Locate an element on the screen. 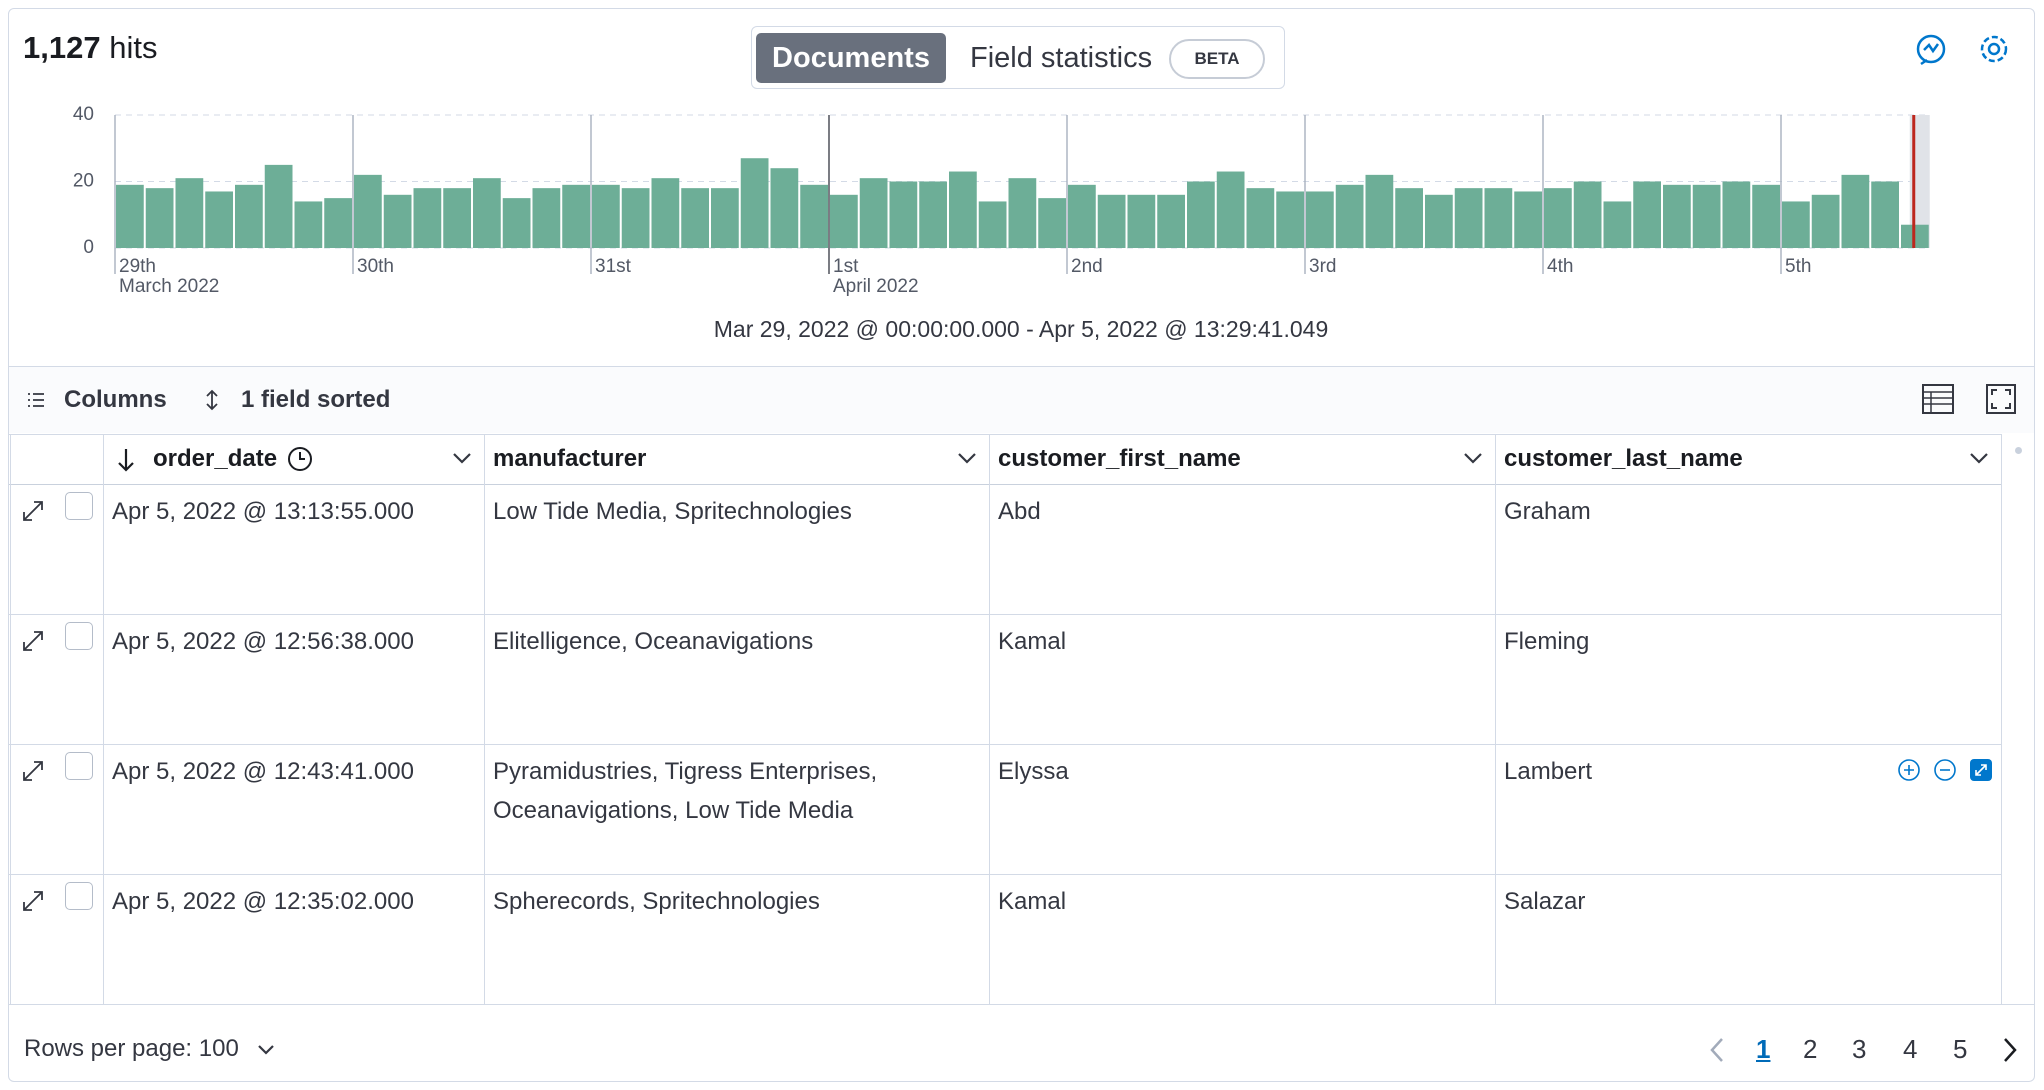 The width and height of the screenshot is (2044, 1090). next-page is located at coordinates (2010, 1050).